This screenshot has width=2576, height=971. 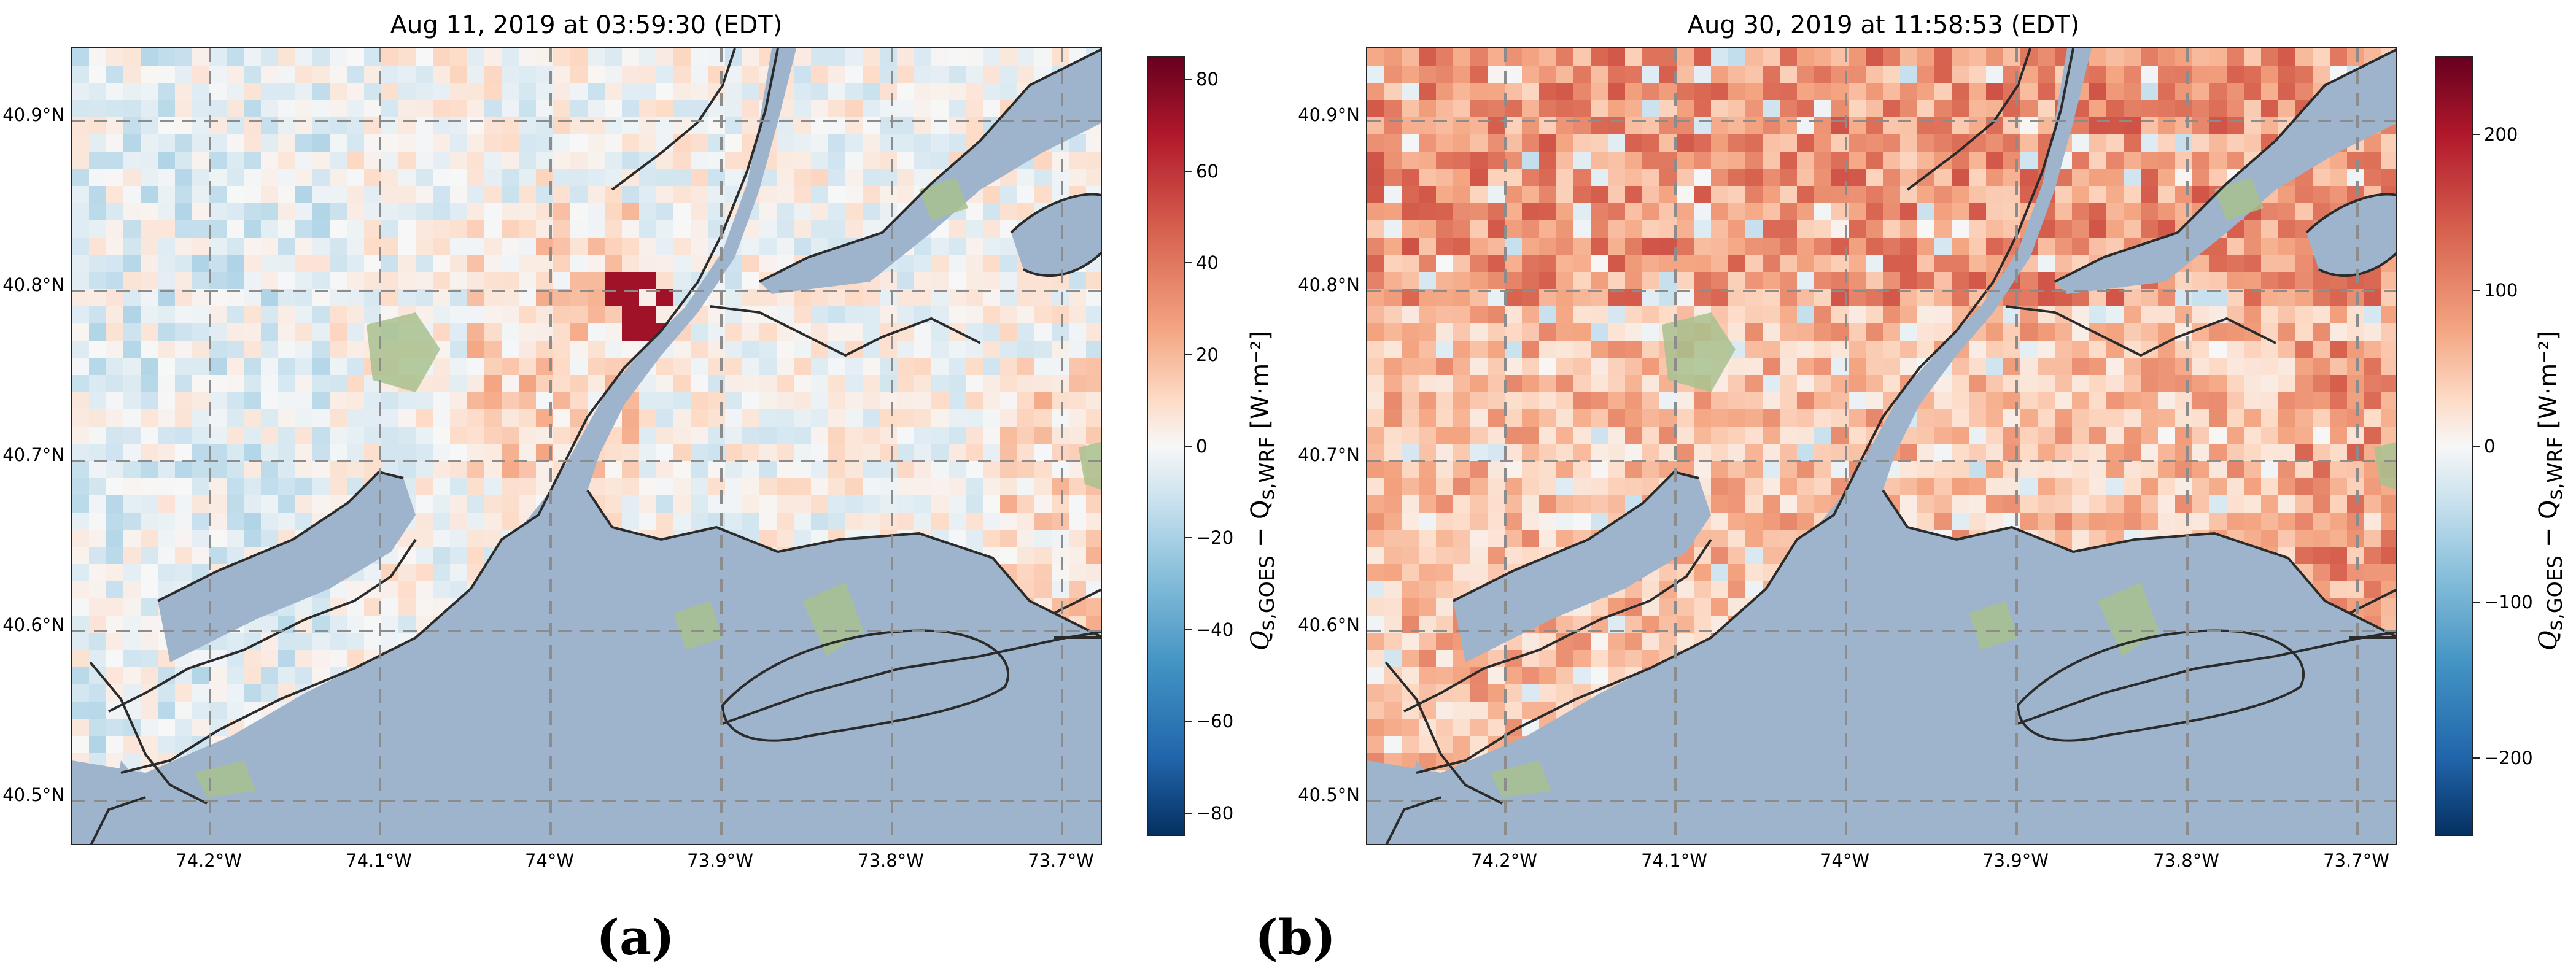 What do you see at coordinates (1329, 624) in the screenshot?
I see `lat-label: 40.6°N` at bounding box center [1329, 624].